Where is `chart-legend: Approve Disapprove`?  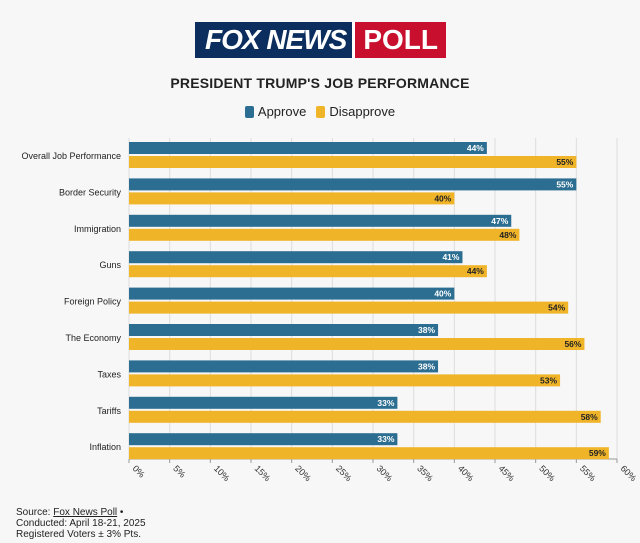
chart-legend: Approve Disapprove is located at coordinates (320, 111).